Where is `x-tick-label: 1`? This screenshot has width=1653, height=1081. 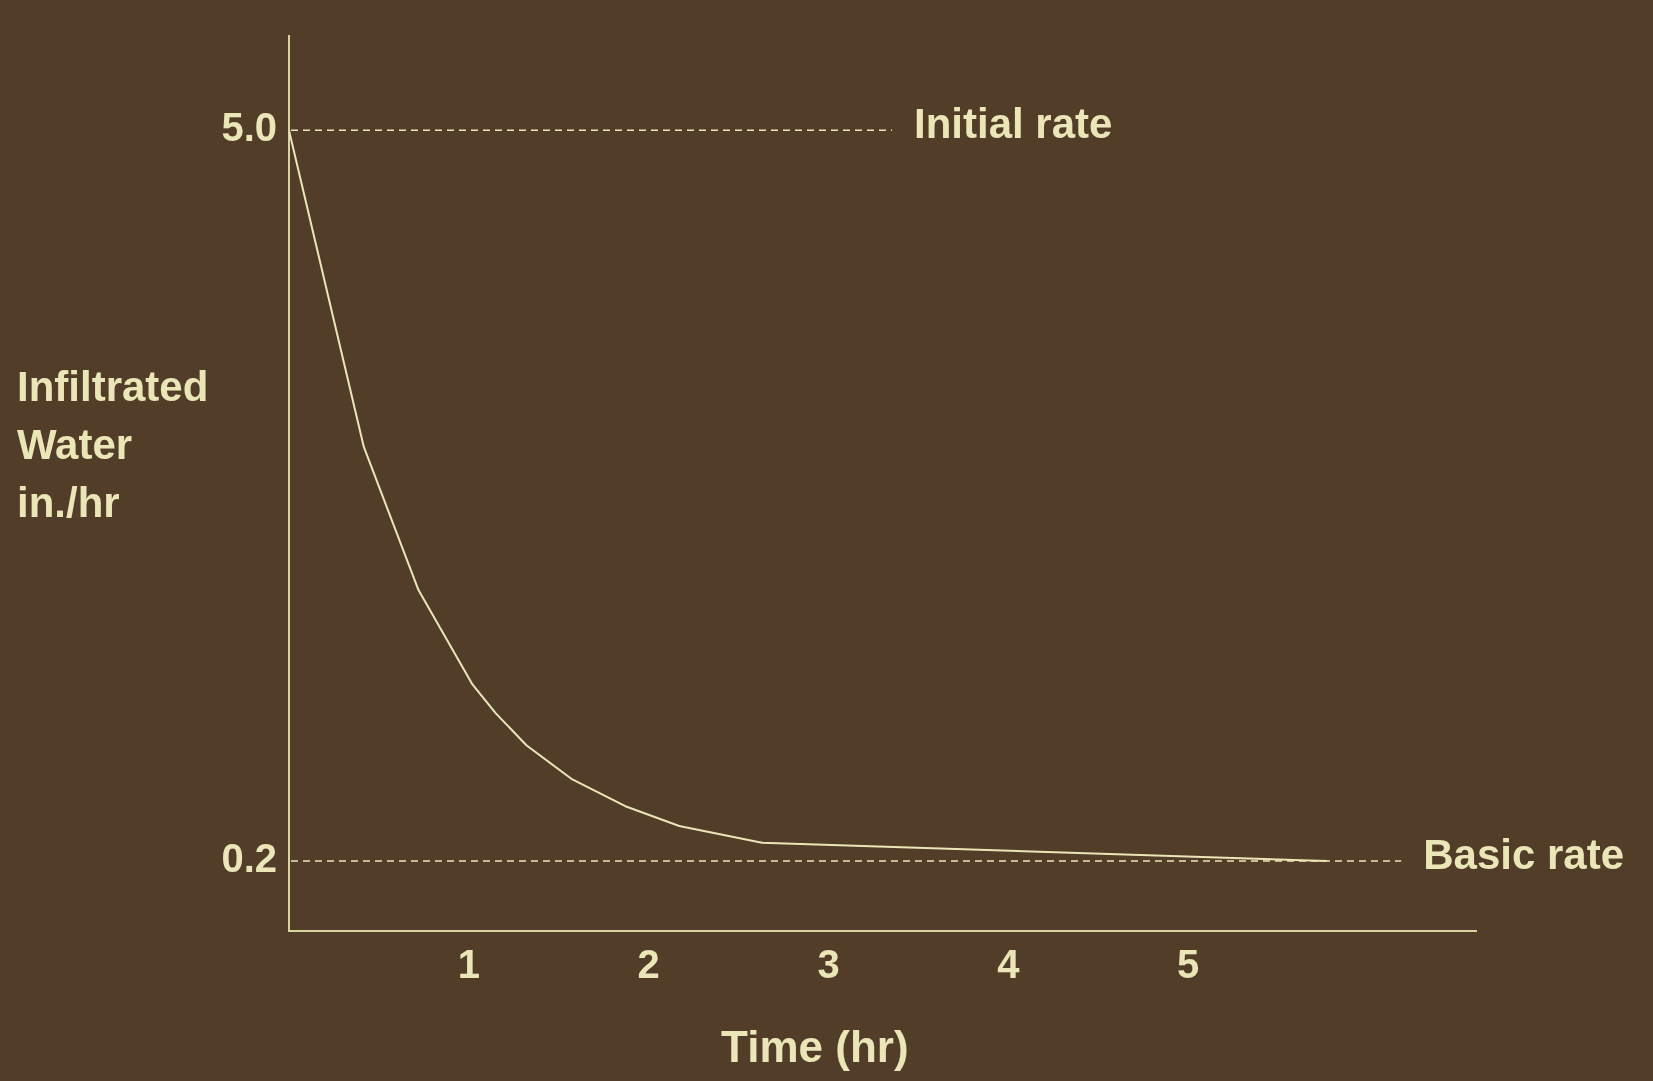 x-tick-label: 1 is located at coordinates (468, 964).